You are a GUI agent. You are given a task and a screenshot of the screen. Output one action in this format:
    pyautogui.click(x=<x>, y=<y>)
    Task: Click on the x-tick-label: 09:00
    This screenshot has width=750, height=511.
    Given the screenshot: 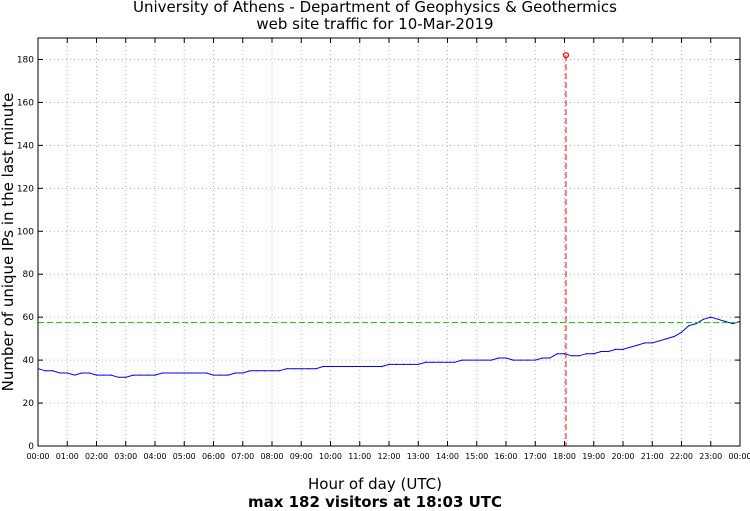 What is the action you would take?
    pyautogui.click(x=301, y=456)
    